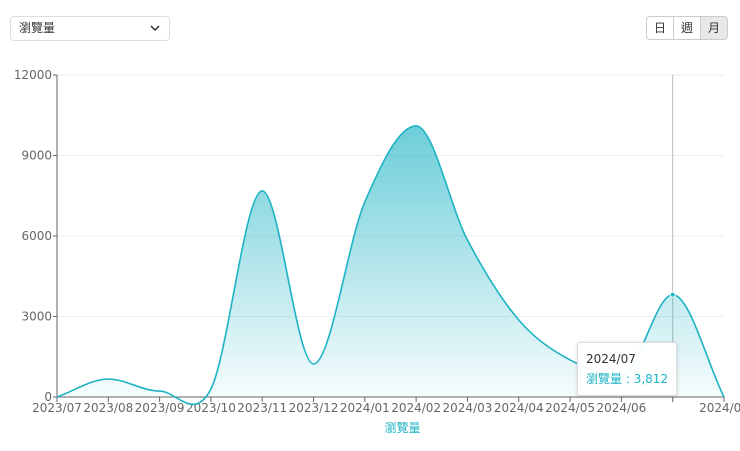 The image size is (740, 451). What do you see at coordinates (160, 408) in the screenshot?
I see `x-tick-label: 2023/09` at bounding box center [160, 408].